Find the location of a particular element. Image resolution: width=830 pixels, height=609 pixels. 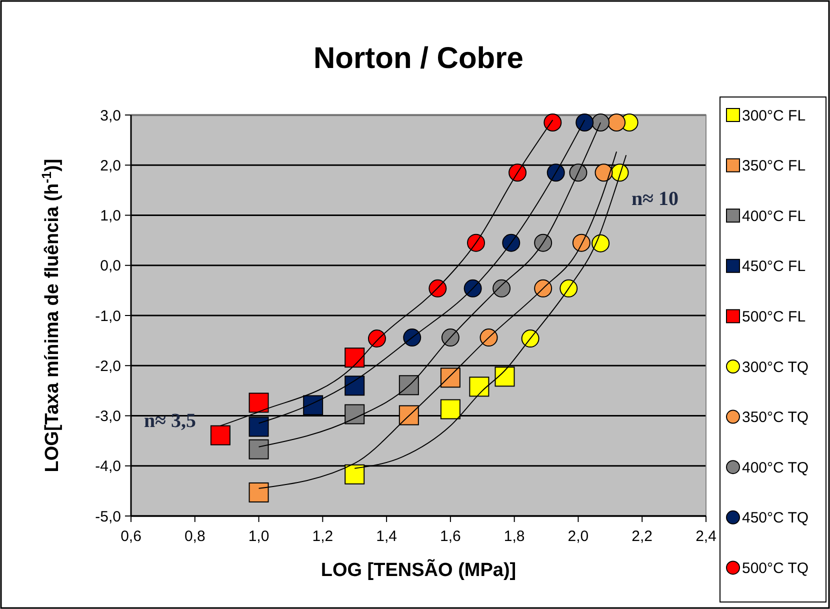

x-axis-title: LOG [TENSÃO (MPa)] is located at coordinates (418, 570).